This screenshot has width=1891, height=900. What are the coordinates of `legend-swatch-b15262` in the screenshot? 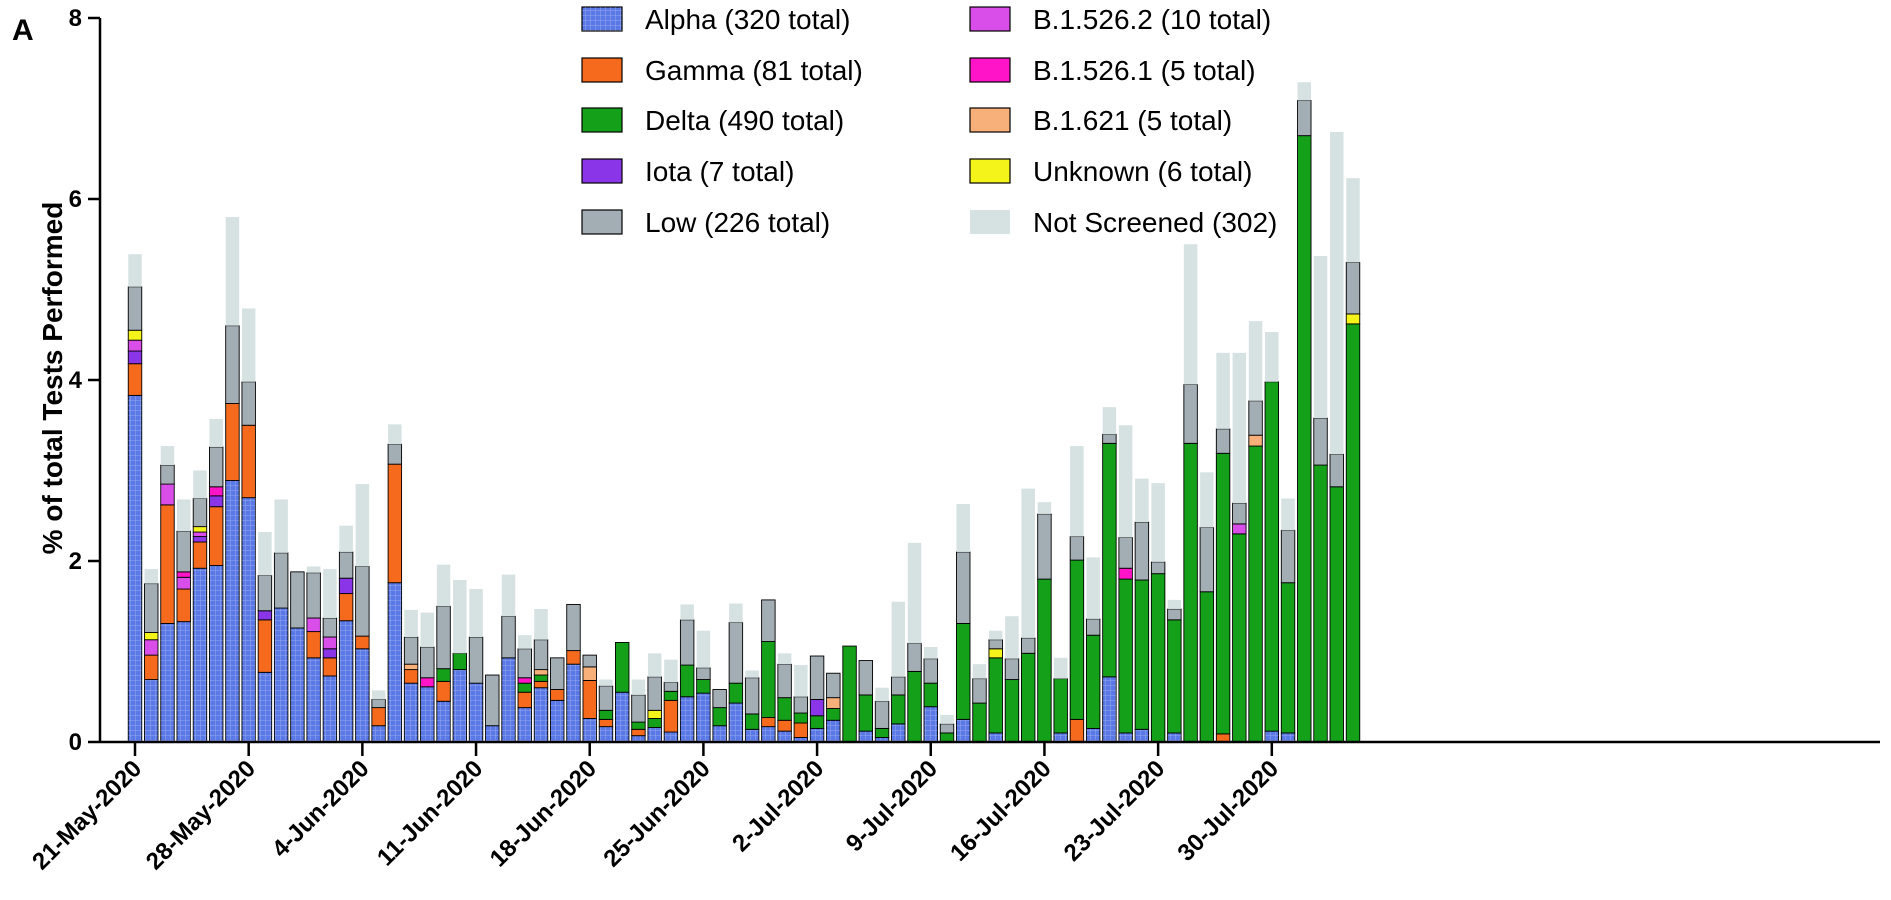 It's located at (990, 19).